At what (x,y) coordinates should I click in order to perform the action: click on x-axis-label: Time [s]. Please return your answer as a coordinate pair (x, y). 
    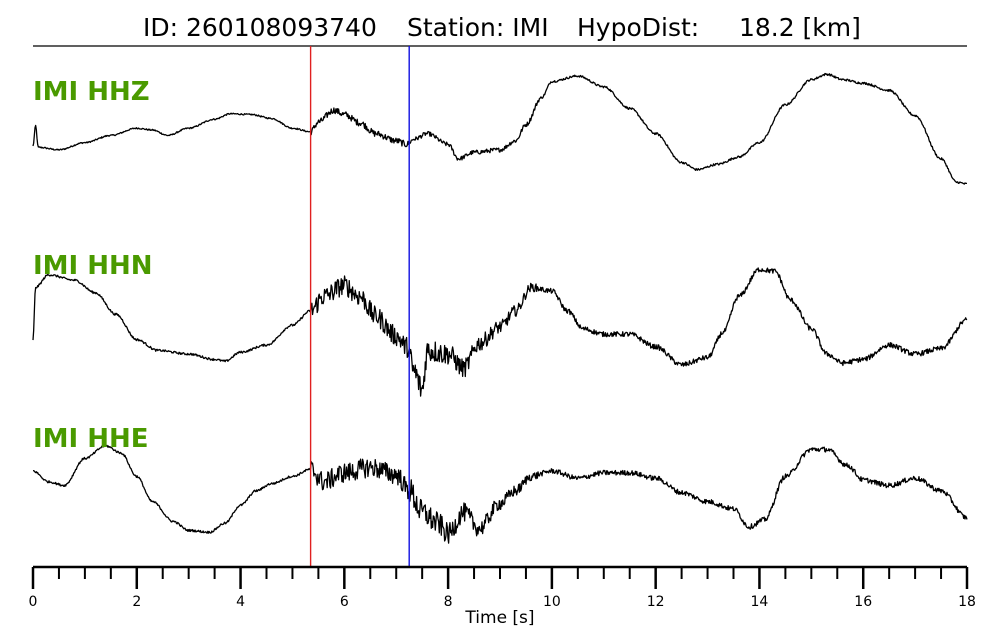
    Looking at the image, I should click on (499, 618).